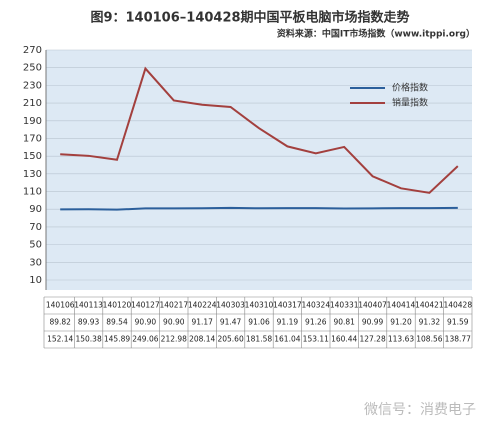  What do you see at coordinates (344, 339) in the screenshot?
I see `table-value: 160.44` at bounding box center [344, 339].